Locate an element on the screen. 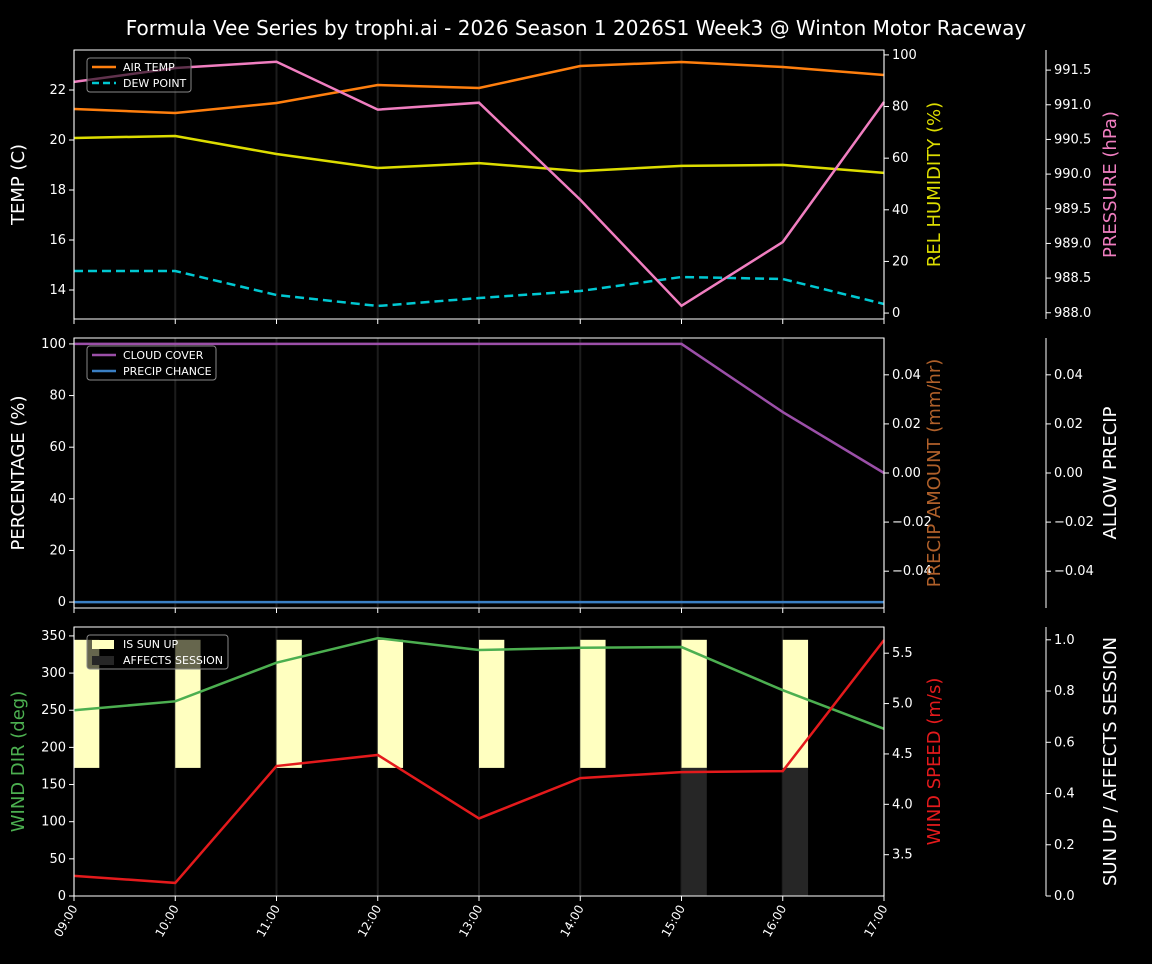 This screenshot has height=964, width=1152. axis-label-pct: PERCENTAGE (%) is located at coordinates (18, 472).